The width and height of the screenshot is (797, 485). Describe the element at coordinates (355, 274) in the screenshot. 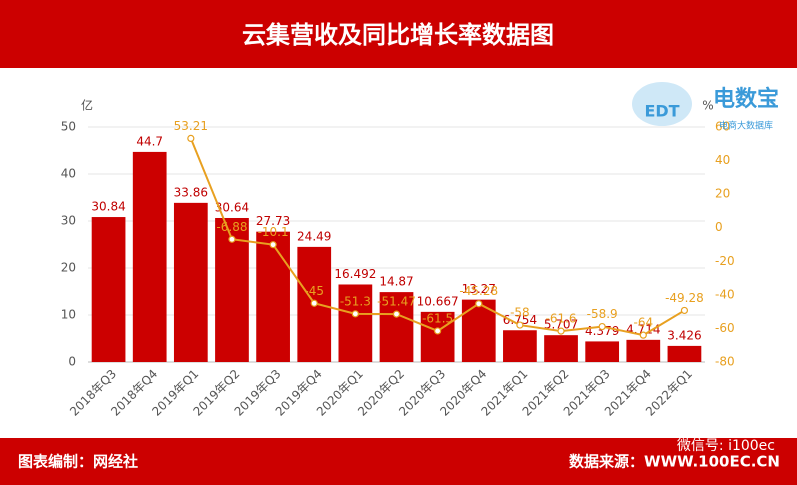

I see `bar-value-label: 16.492` at that location.